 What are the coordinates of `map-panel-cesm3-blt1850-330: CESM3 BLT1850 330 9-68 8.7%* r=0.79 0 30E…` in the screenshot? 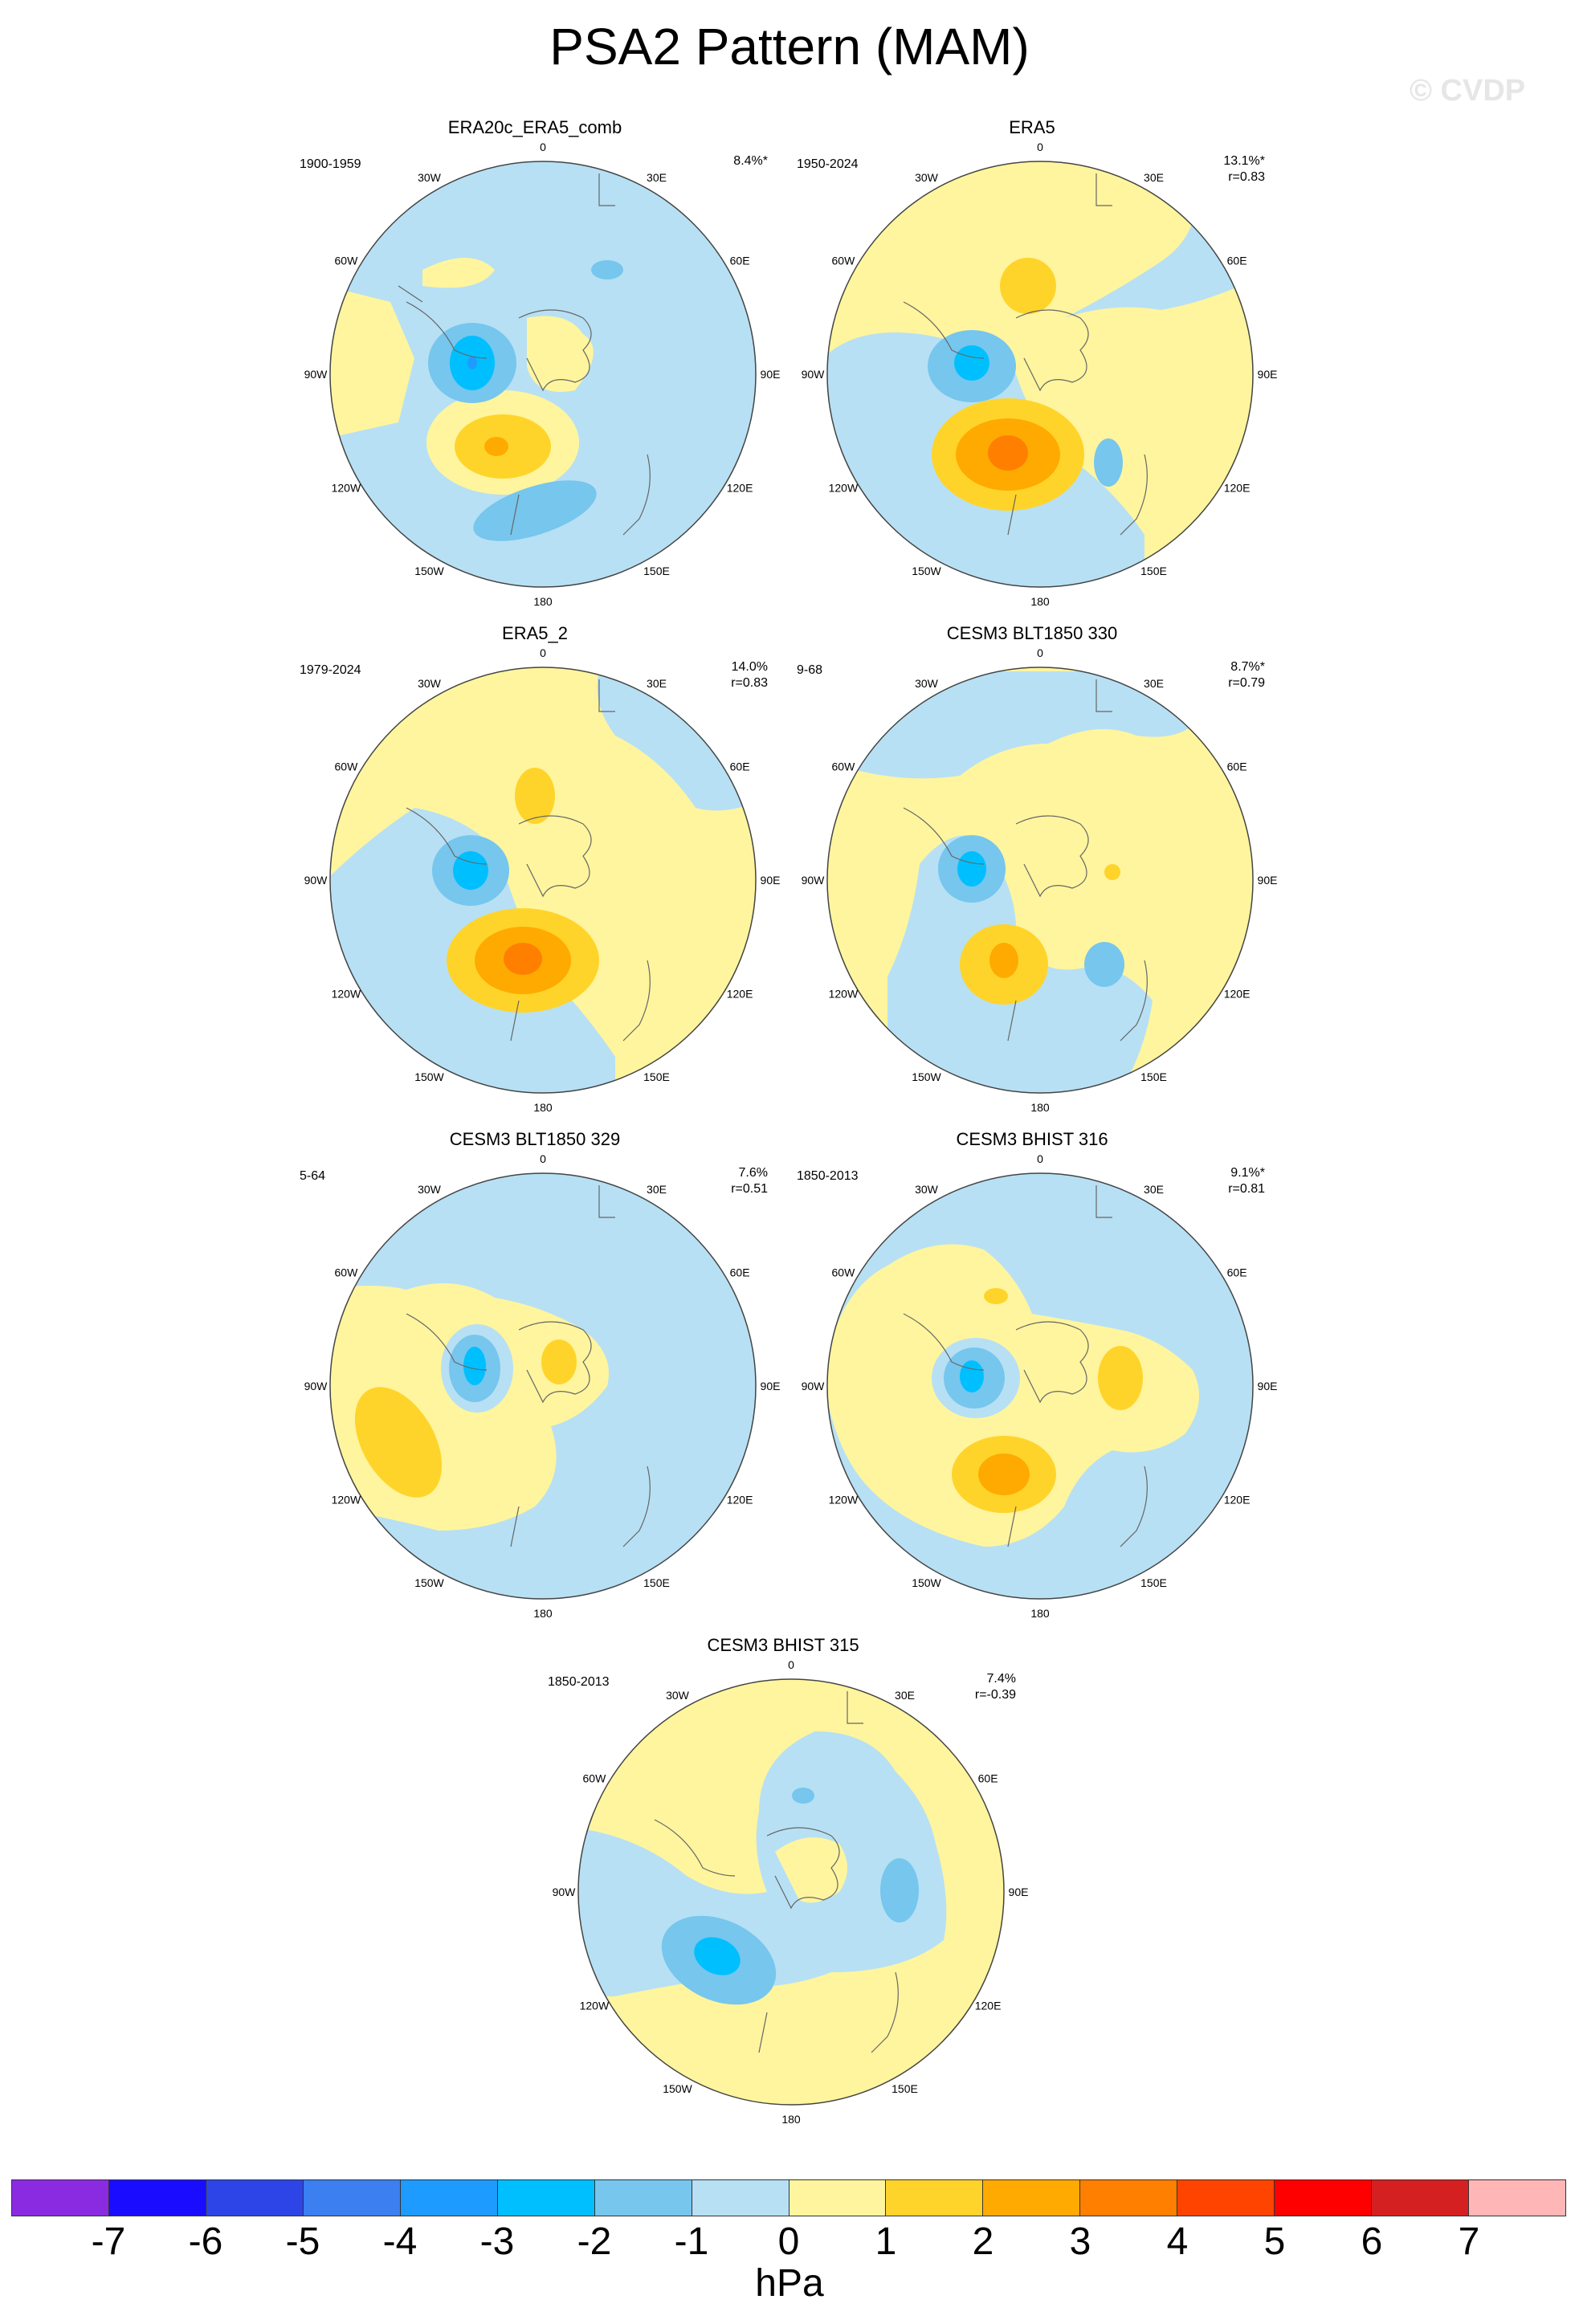 It's located at (1032, 872).